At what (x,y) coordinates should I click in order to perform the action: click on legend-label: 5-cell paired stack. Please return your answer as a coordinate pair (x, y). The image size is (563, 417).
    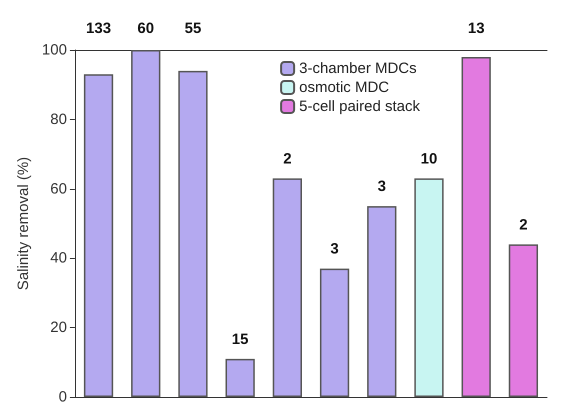
    Looking at the image, I should click on (359, 106).